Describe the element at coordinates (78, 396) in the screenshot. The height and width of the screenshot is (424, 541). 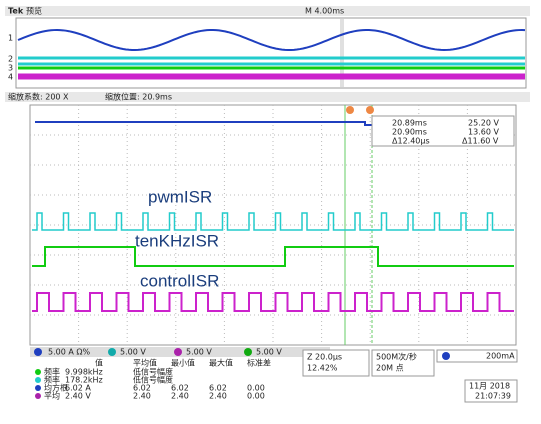
I see `meas-cell: 2.40 V` at that location.